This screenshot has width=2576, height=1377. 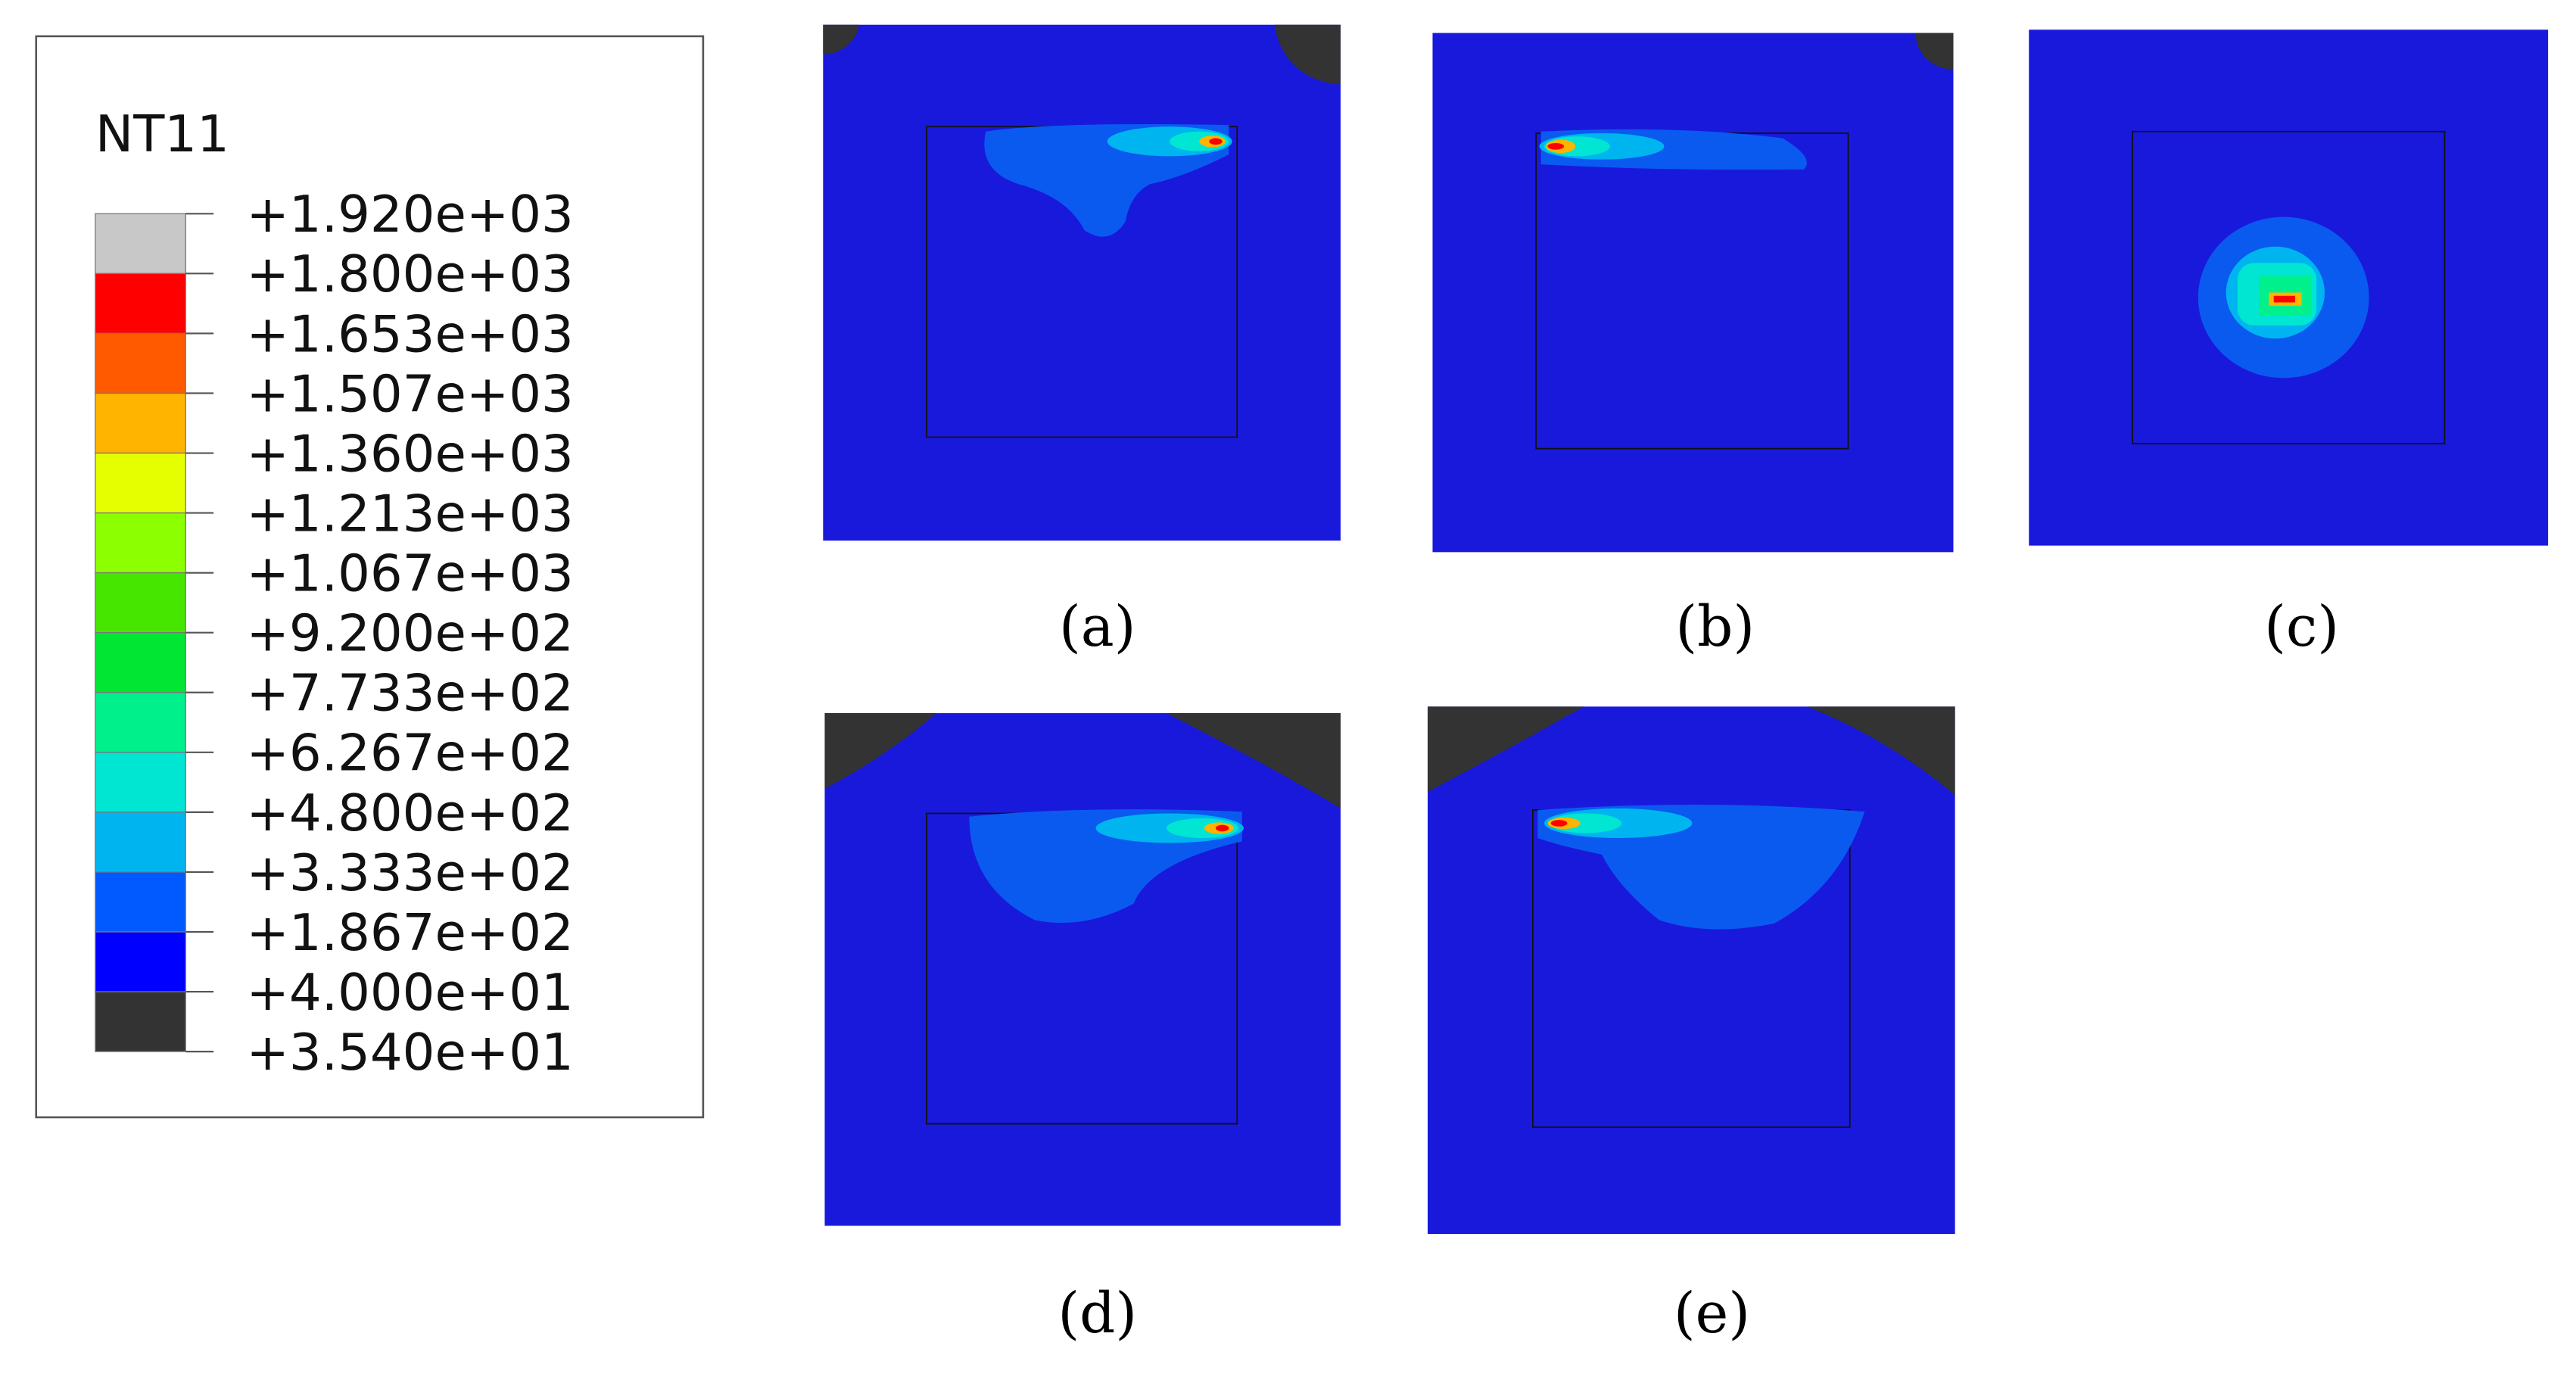 What do you see at coordinates (410, 633) in the screenshot?
I see `legend-level: +9.200e+02` at bounding box center [410, 633].